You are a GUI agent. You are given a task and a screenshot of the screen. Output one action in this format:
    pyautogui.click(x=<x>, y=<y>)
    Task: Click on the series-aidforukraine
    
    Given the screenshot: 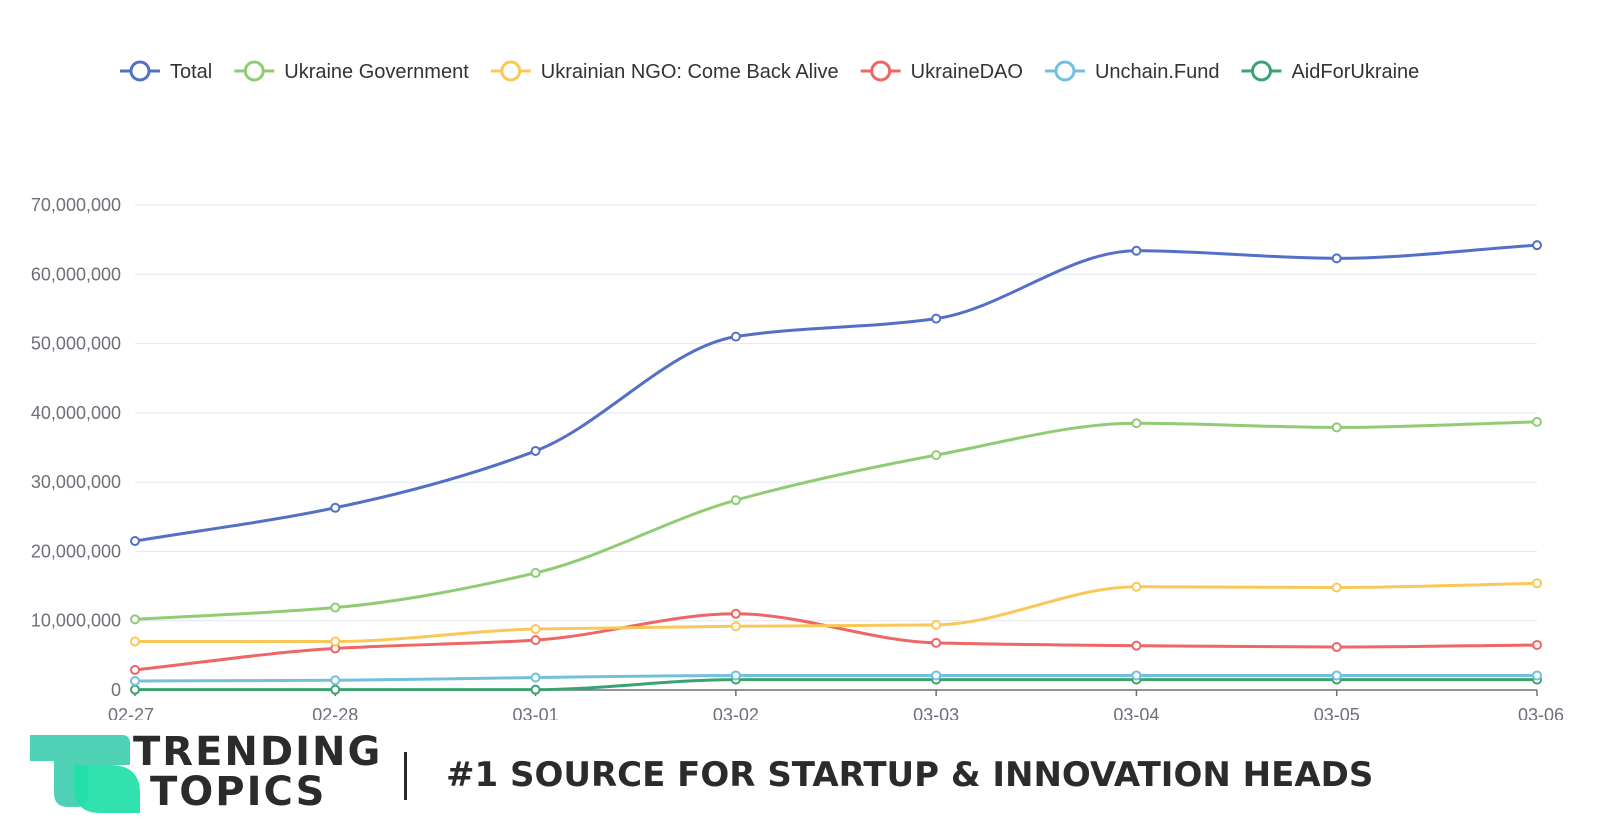 What is the action you would take?
    pyautogui.click(x=836, y=684)
    